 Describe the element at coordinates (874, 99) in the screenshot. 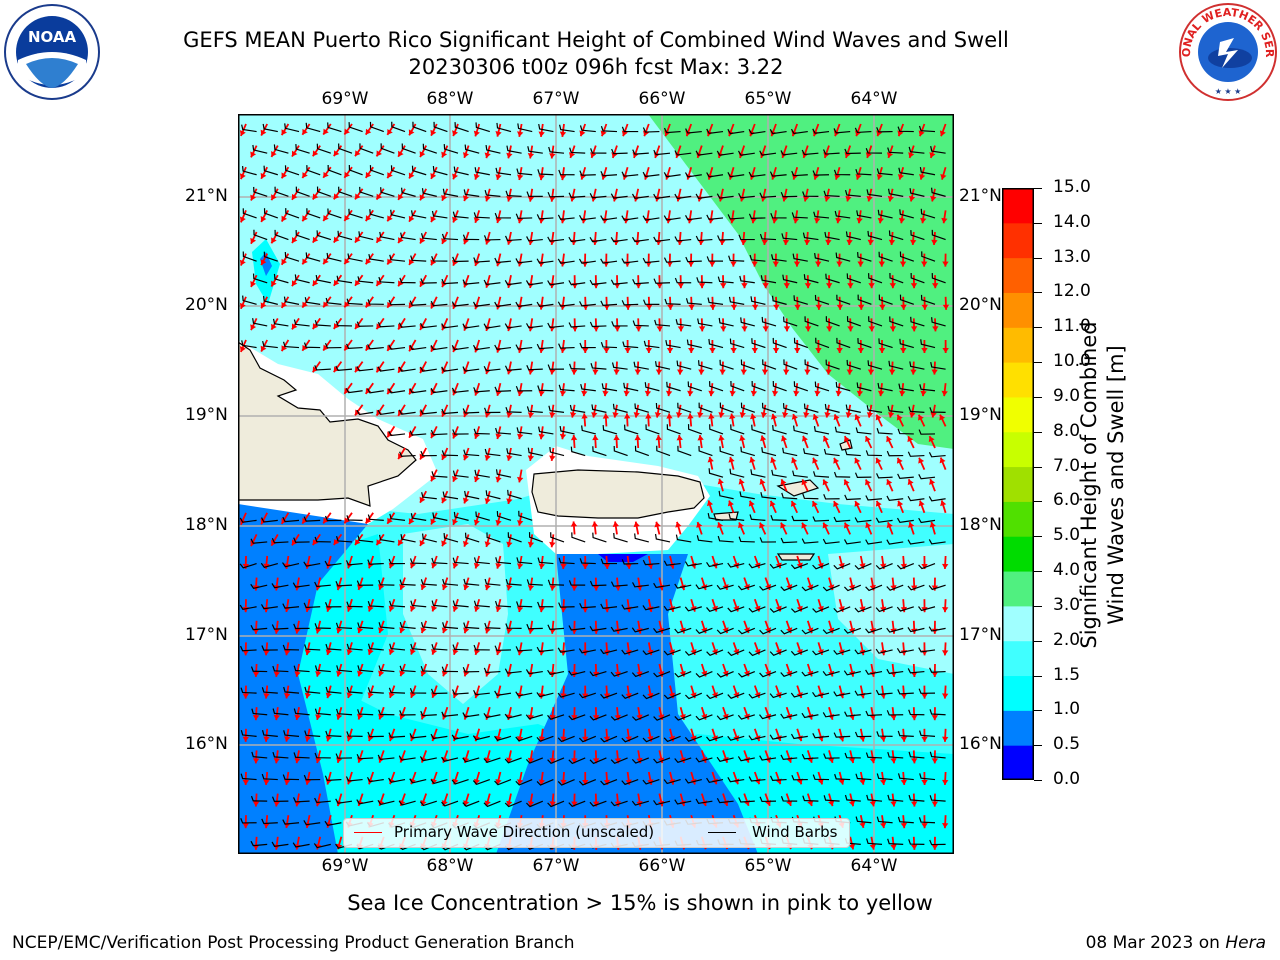

I see `top-tick-label: 64°W` at that location.